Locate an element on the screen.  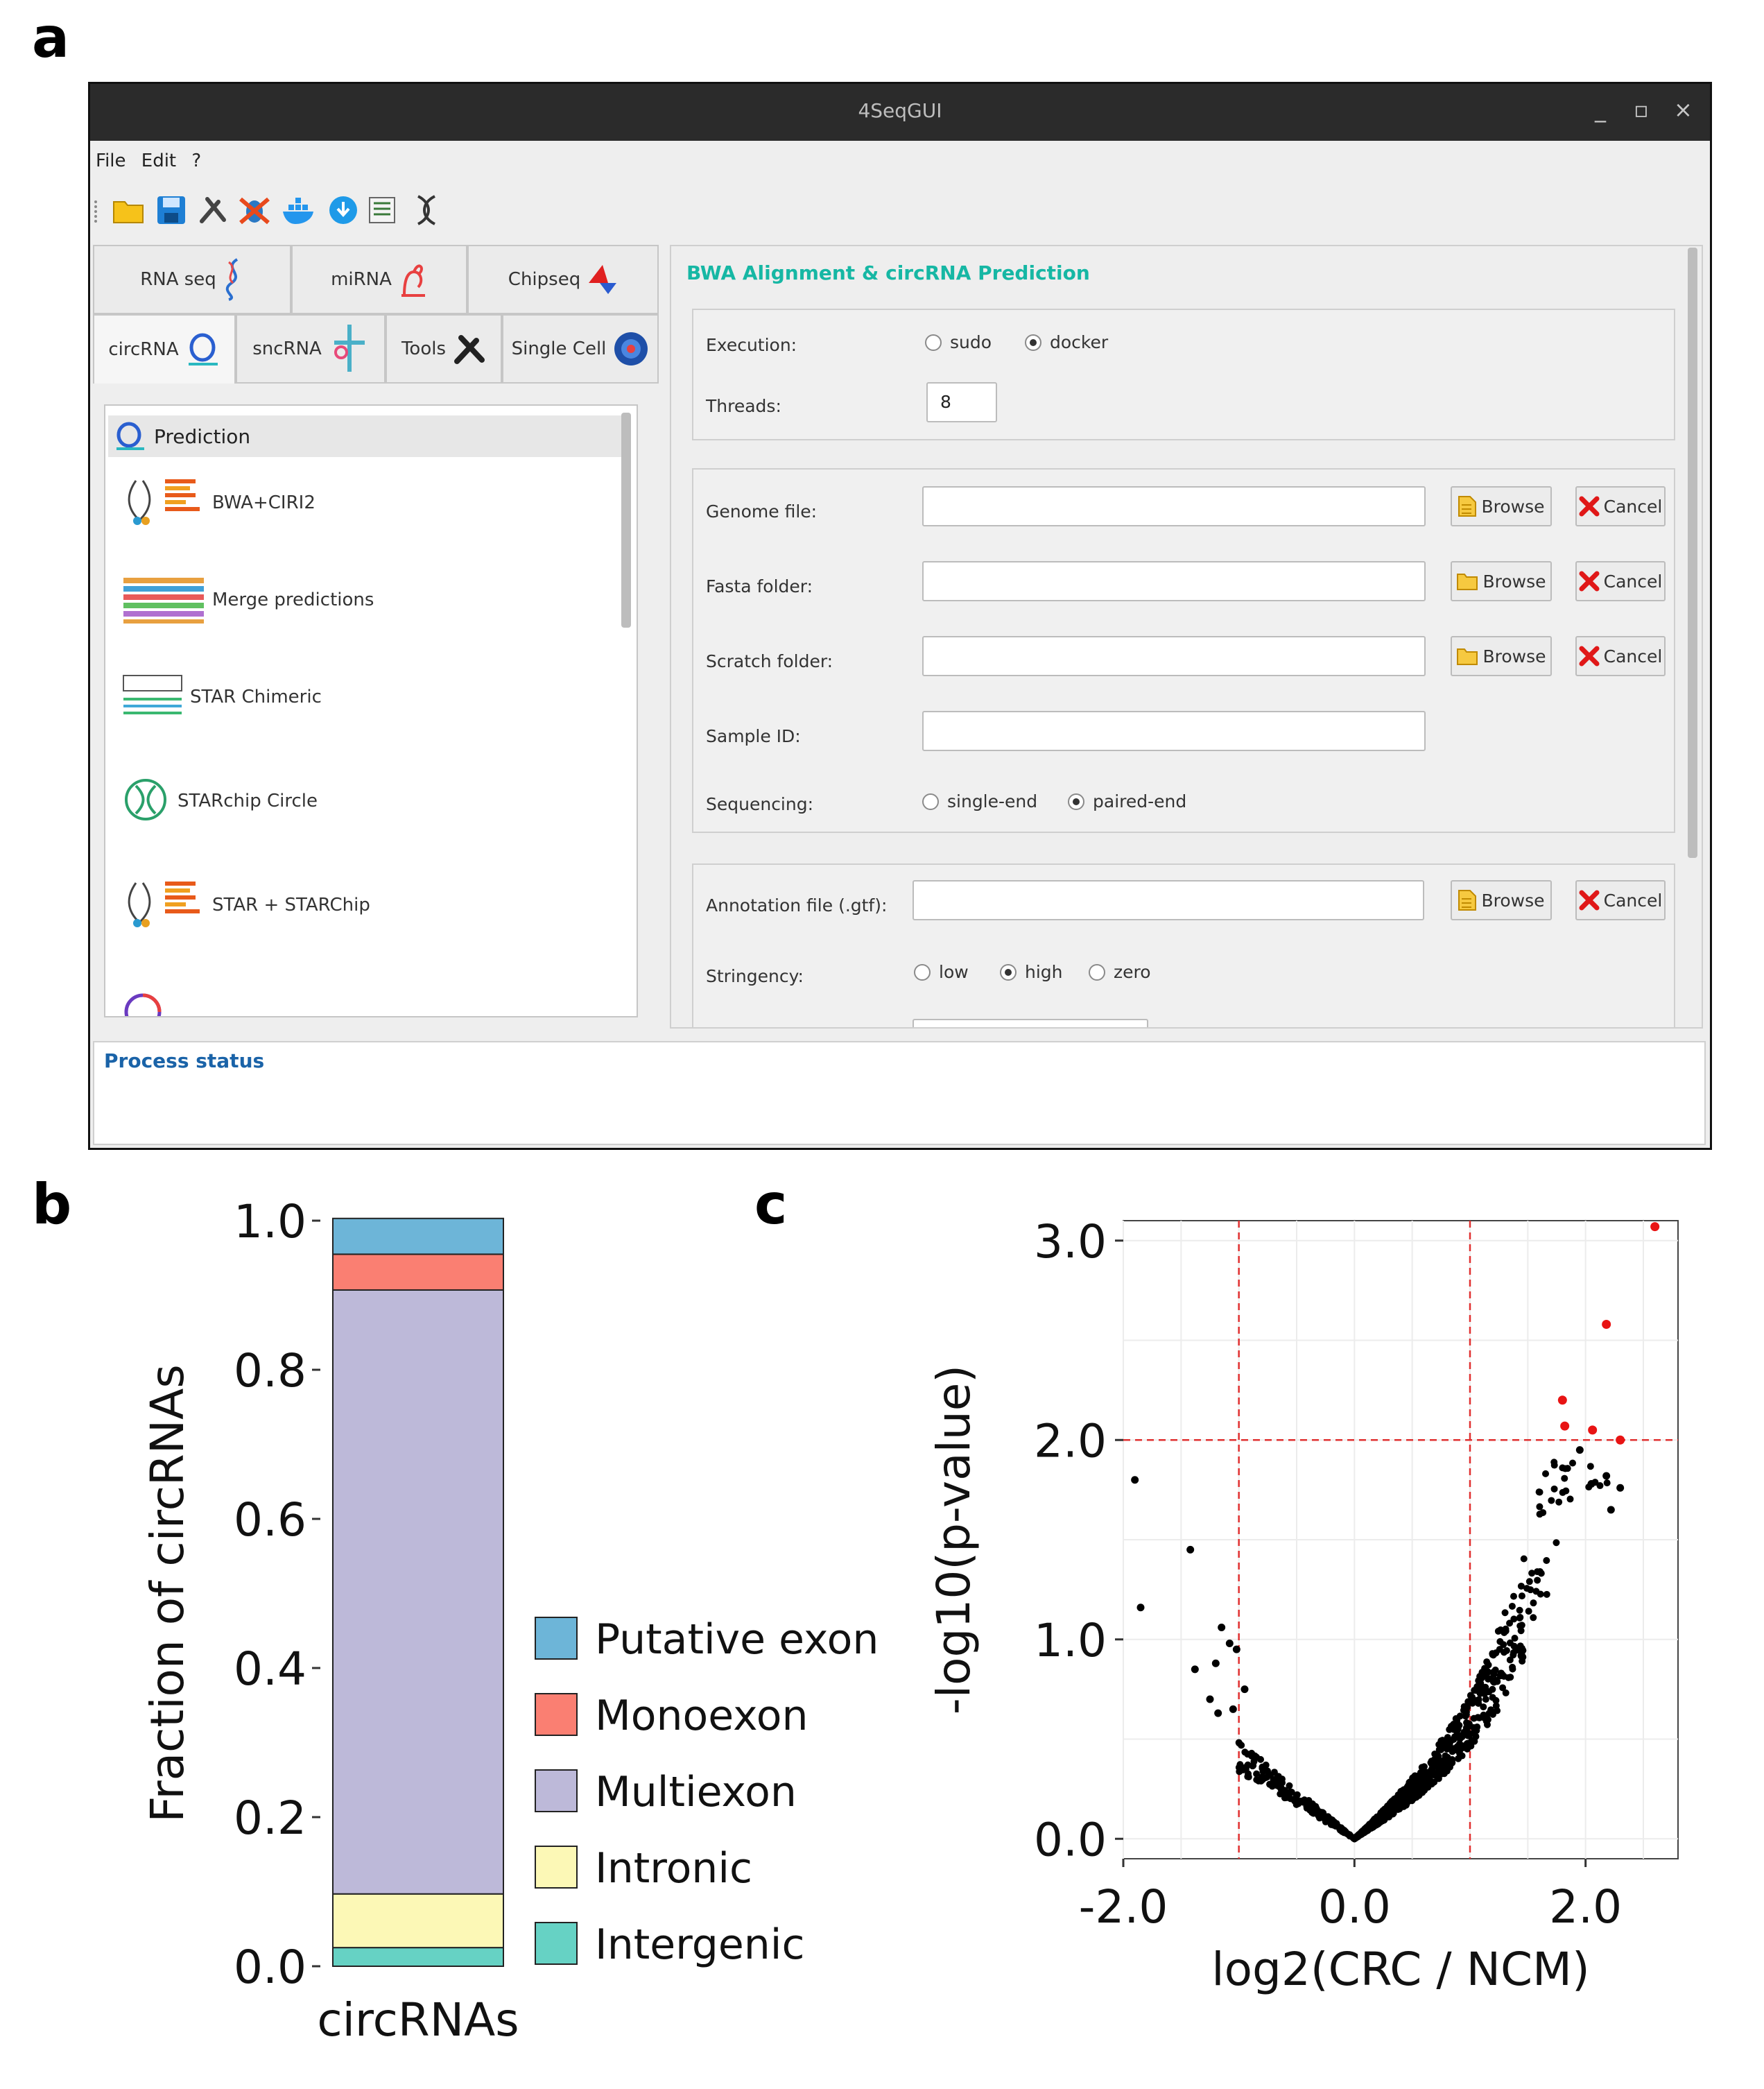
tools-tab-icon is located at coordinates (469, 349).